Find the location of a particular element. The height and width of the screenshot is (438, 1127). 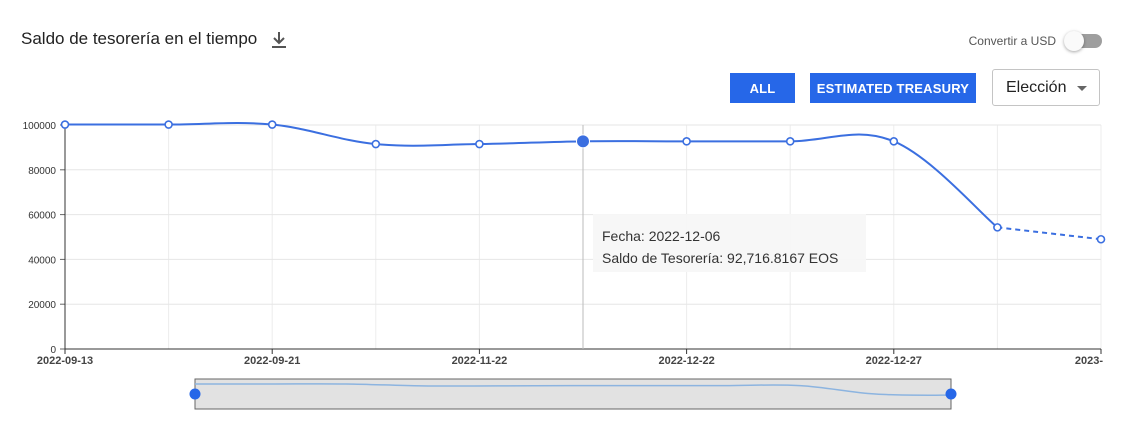

caret-down-icon is located at coordinates (1082, 88).